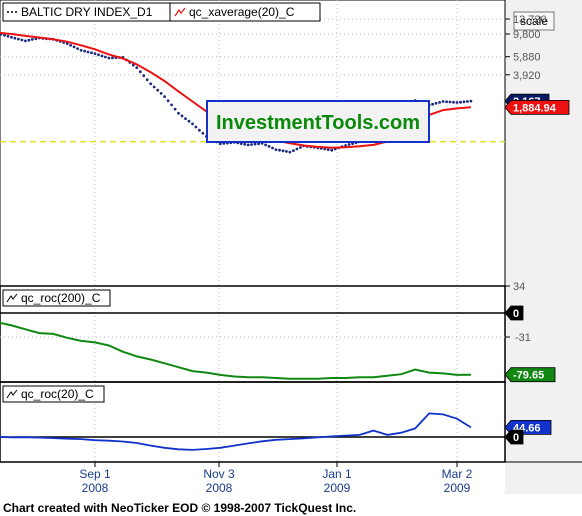 The image size is (582, 516). Describe the element at coordinates (527, 58) in the screenshot. I see `price-y-tick-label: 5,880` at that location.